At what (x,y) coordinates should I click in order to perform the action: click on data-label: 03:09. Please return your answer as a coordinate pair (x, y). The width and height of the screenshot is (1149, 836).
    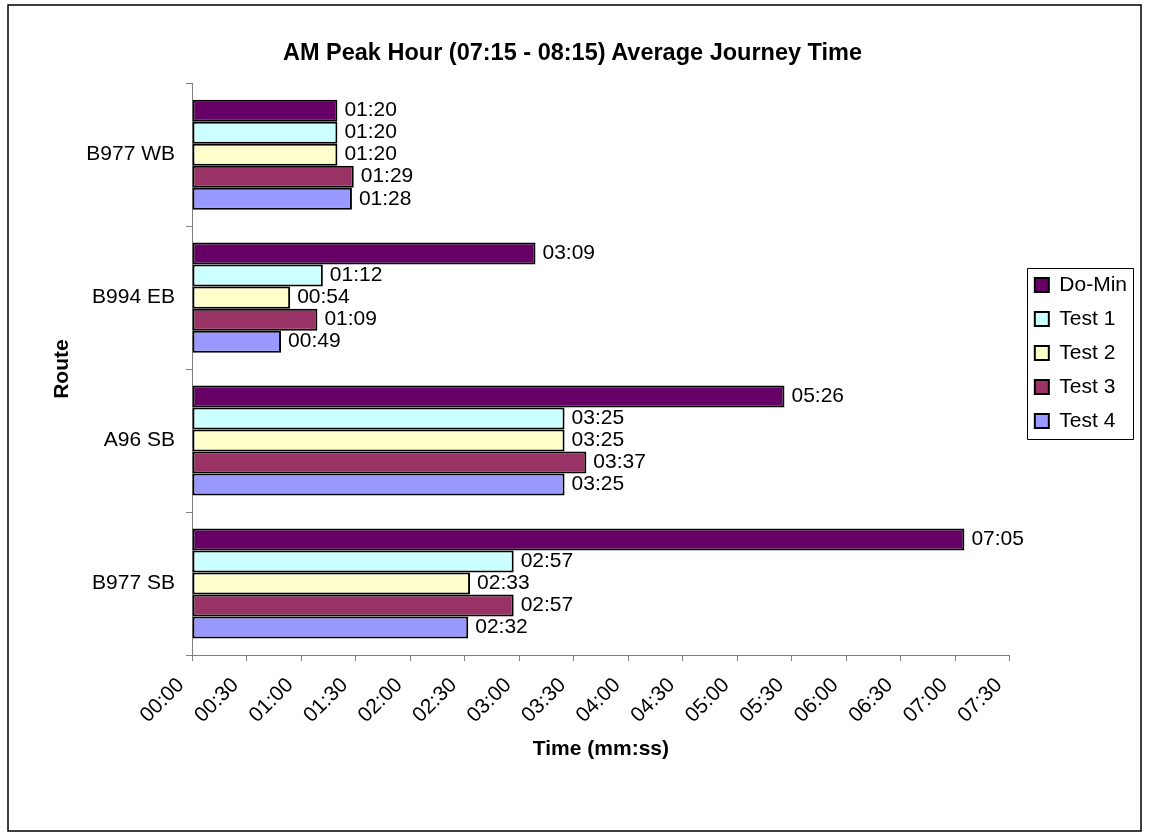
    Looking at the image, I should click on (569, 252).